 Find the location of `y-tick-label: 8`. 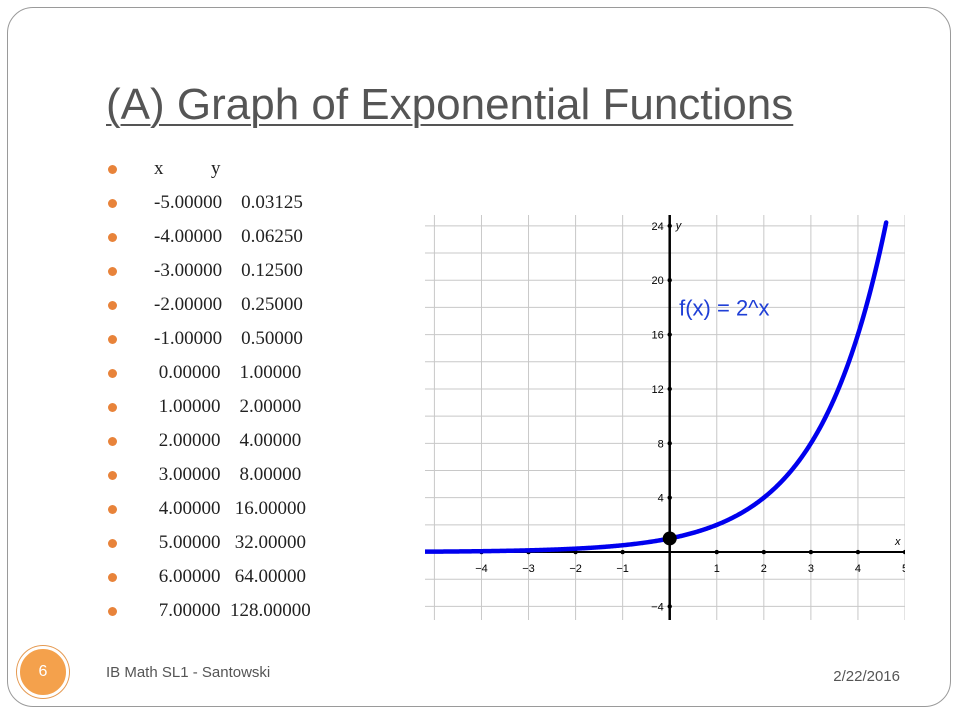

y-tick-label: 8 is located at coordinates (661, 444).